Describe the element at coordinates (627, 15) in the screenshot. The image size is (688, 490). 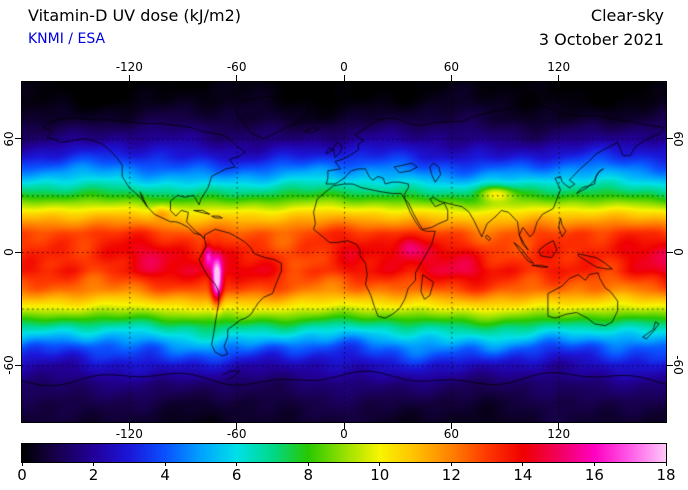
I see `sky-condition-label: Clear-sky` at that location.